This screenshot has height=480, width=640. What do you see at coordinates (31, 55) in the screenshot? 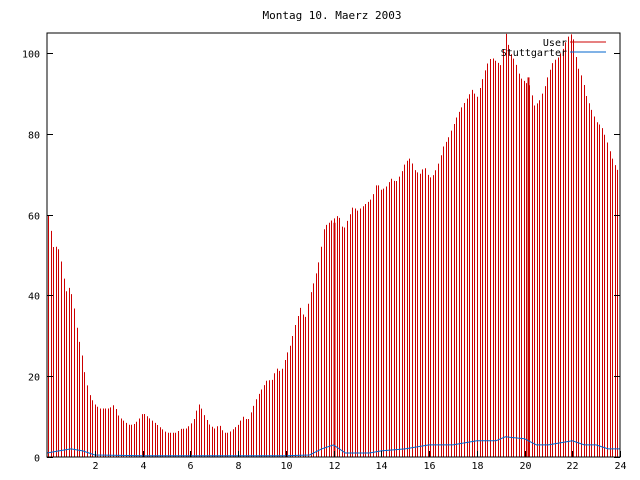
I see `y-tick-label: 100` at bounding box center [31, 55].